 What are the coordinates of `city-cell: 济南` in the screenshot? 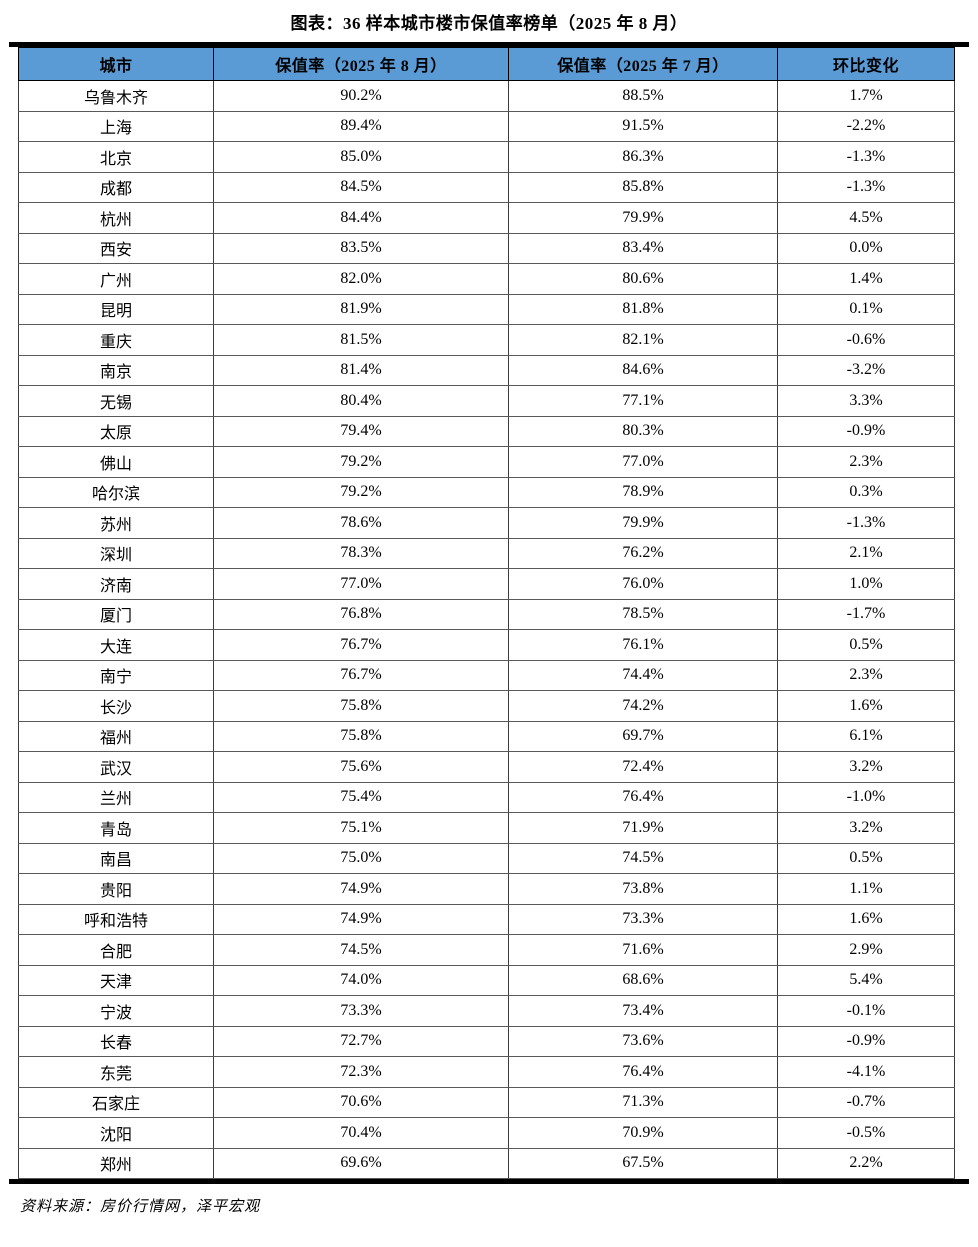 It's located at (116, 584).